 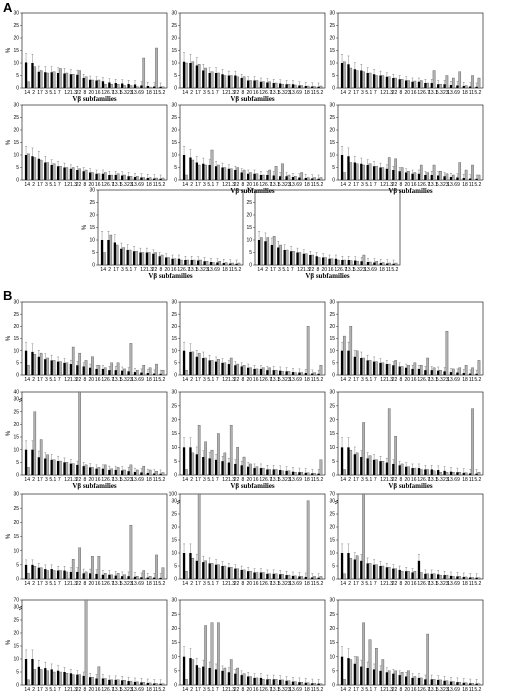 What do you see at coordinates (46, 584) in the screenshot?
I see `x-tick-label: 3` at bounding box center [46, 584].